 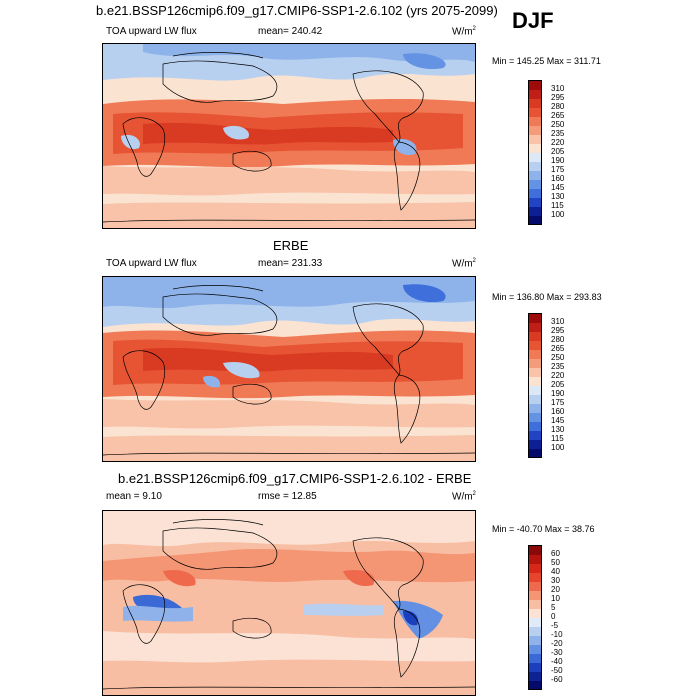 What do you see at coordinates (555, 598) in the screenshot?
I see `colorbar-tick: 10` at bounding box center [555, 598].